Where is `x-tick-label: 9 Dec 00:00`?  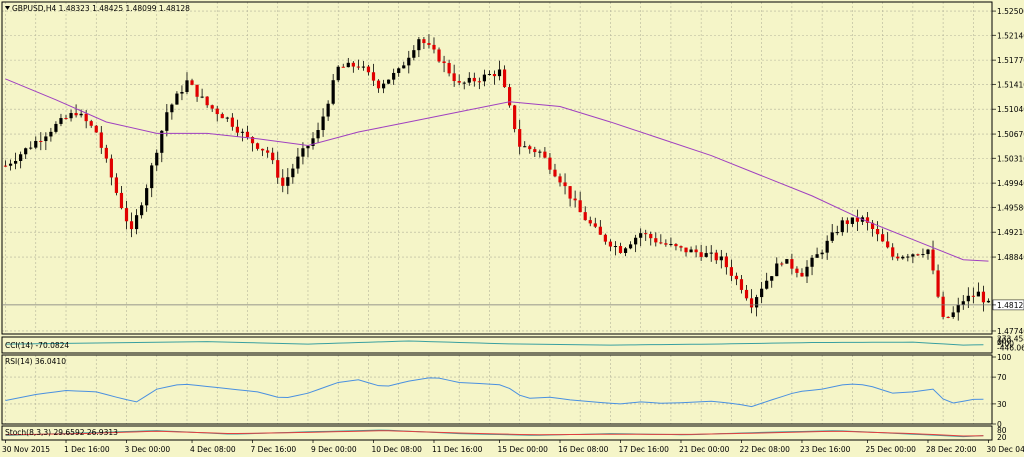
x-tick-label: 9 Dec 00:00 is located at coordinates (334, 449).